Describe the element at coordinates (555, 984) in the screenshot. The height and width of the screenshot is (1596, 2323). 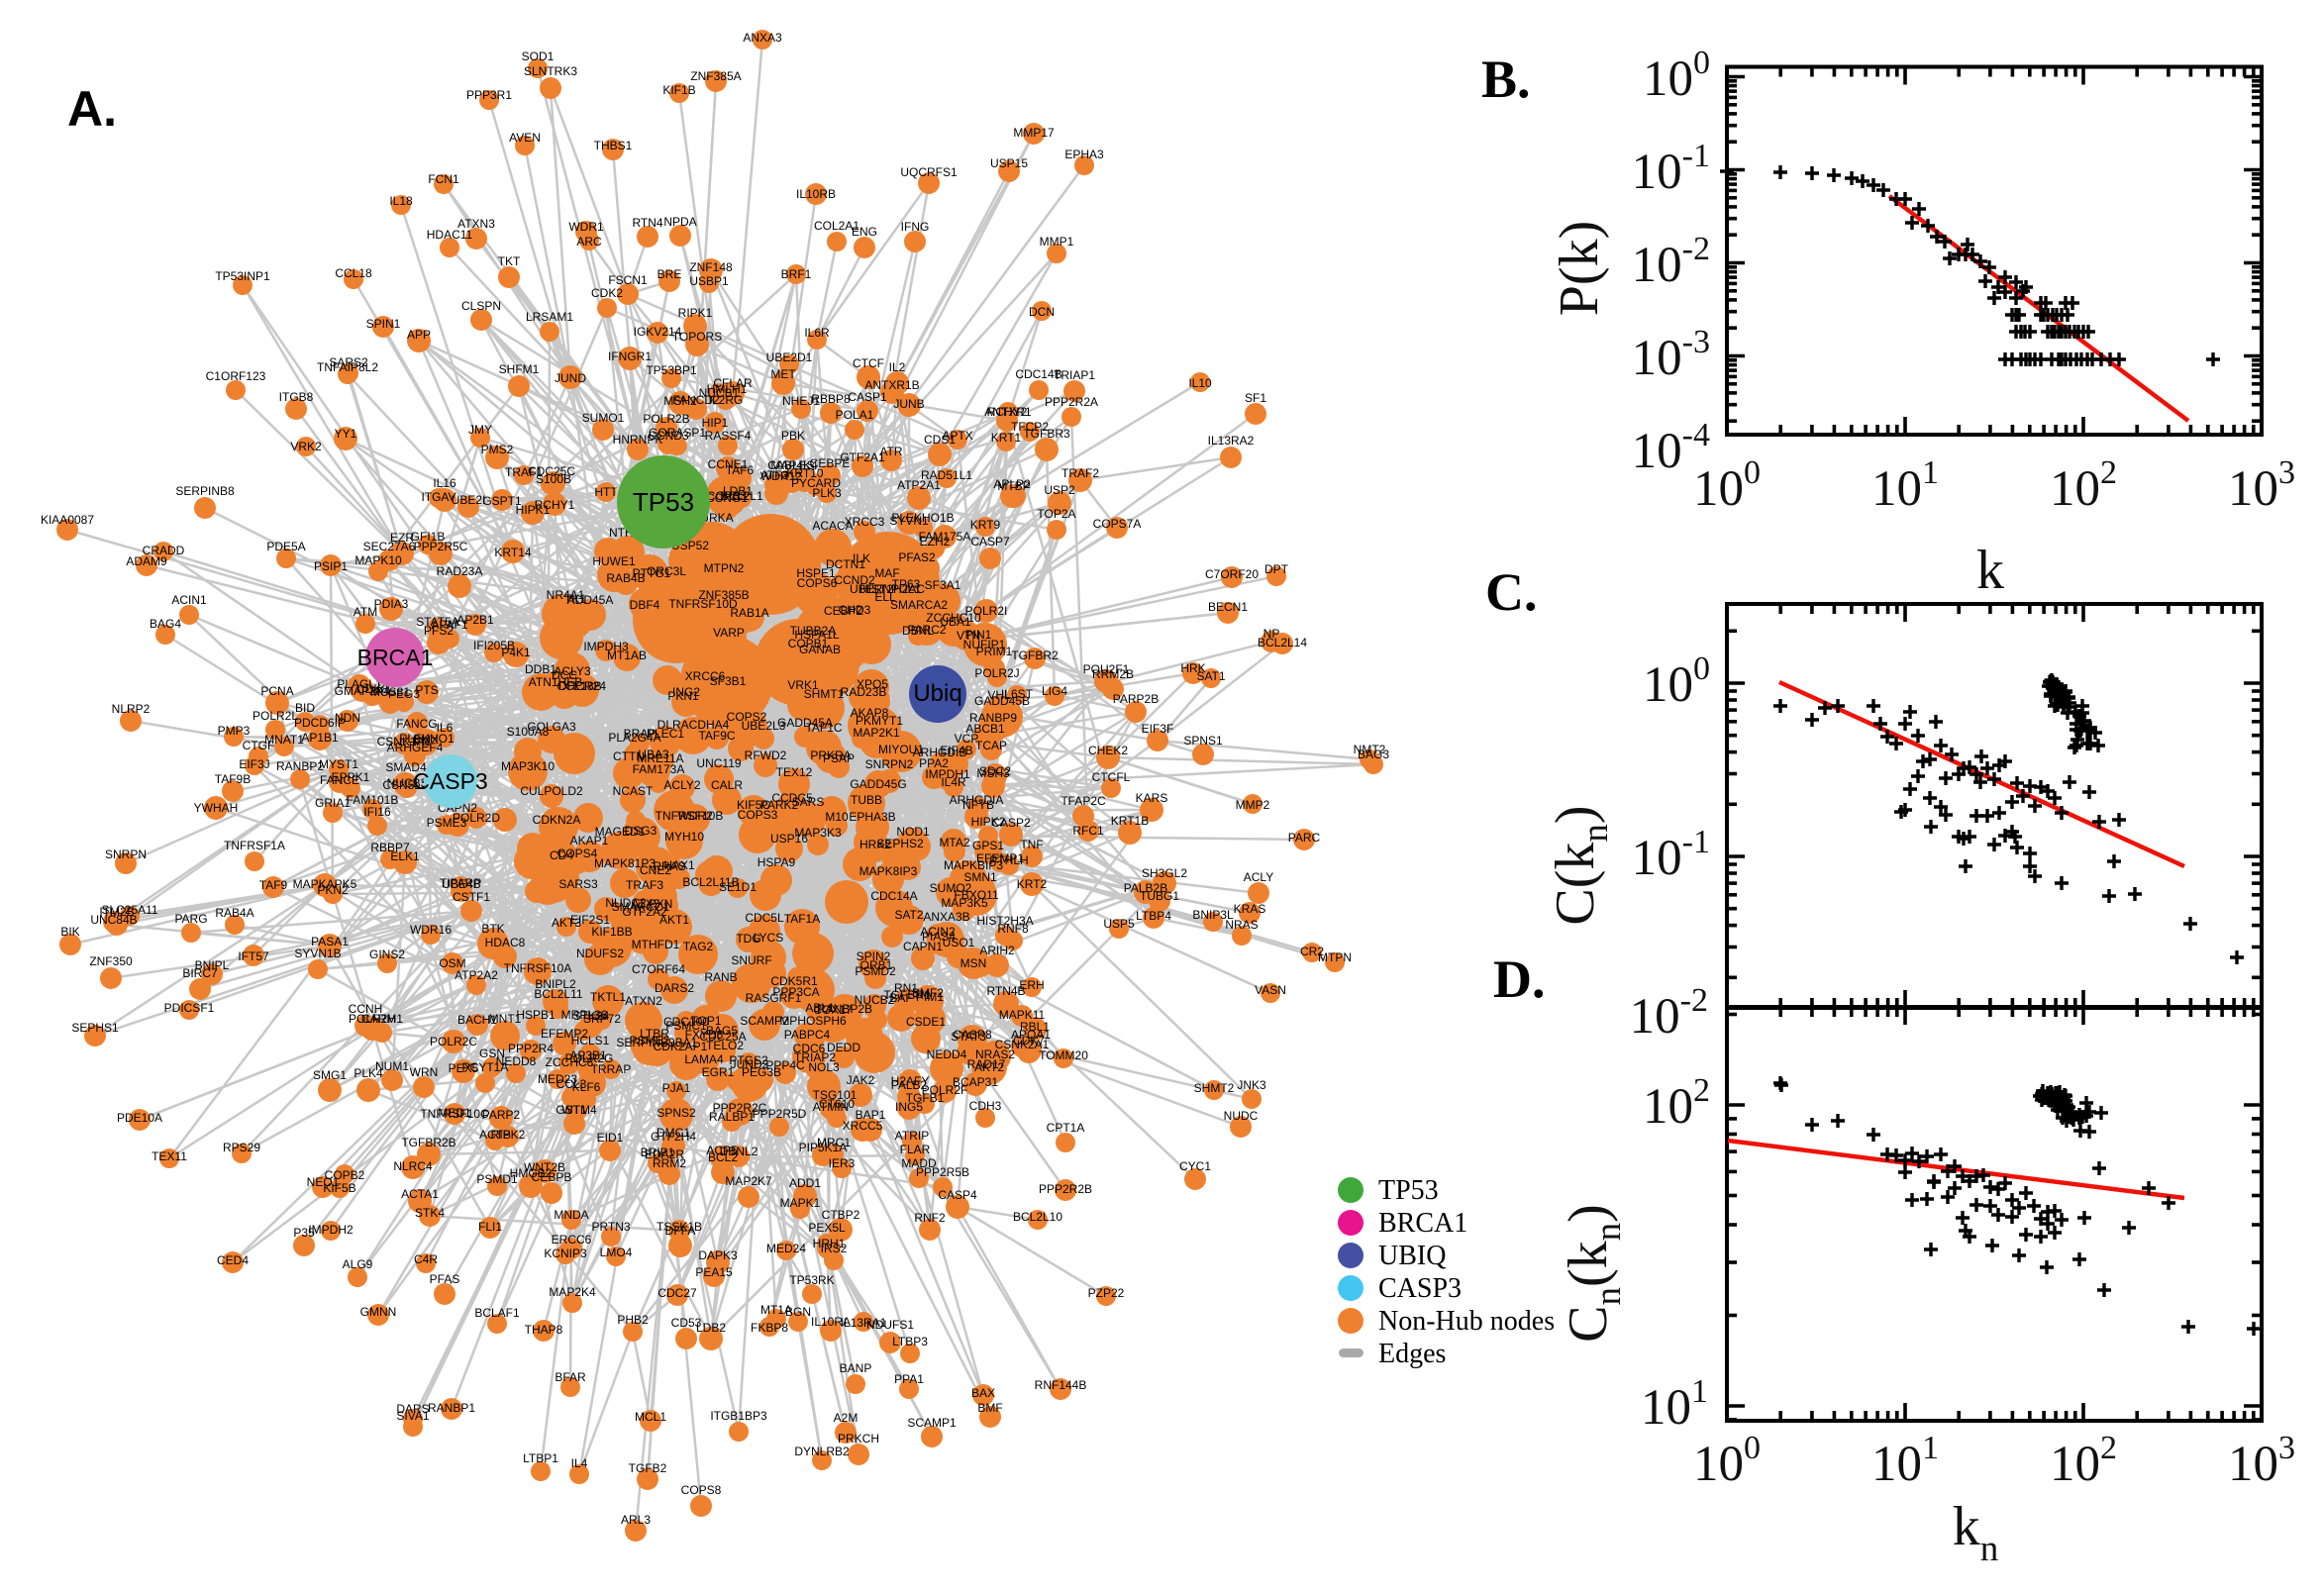
I see `svg-text: BNIPL2` at that location.